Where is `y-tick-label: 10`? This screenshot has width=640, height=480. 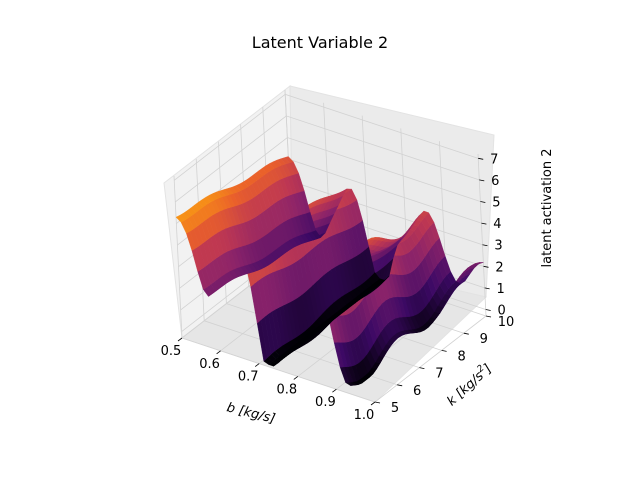
y-tick-label: 10 is located at coordinates (506, 322).